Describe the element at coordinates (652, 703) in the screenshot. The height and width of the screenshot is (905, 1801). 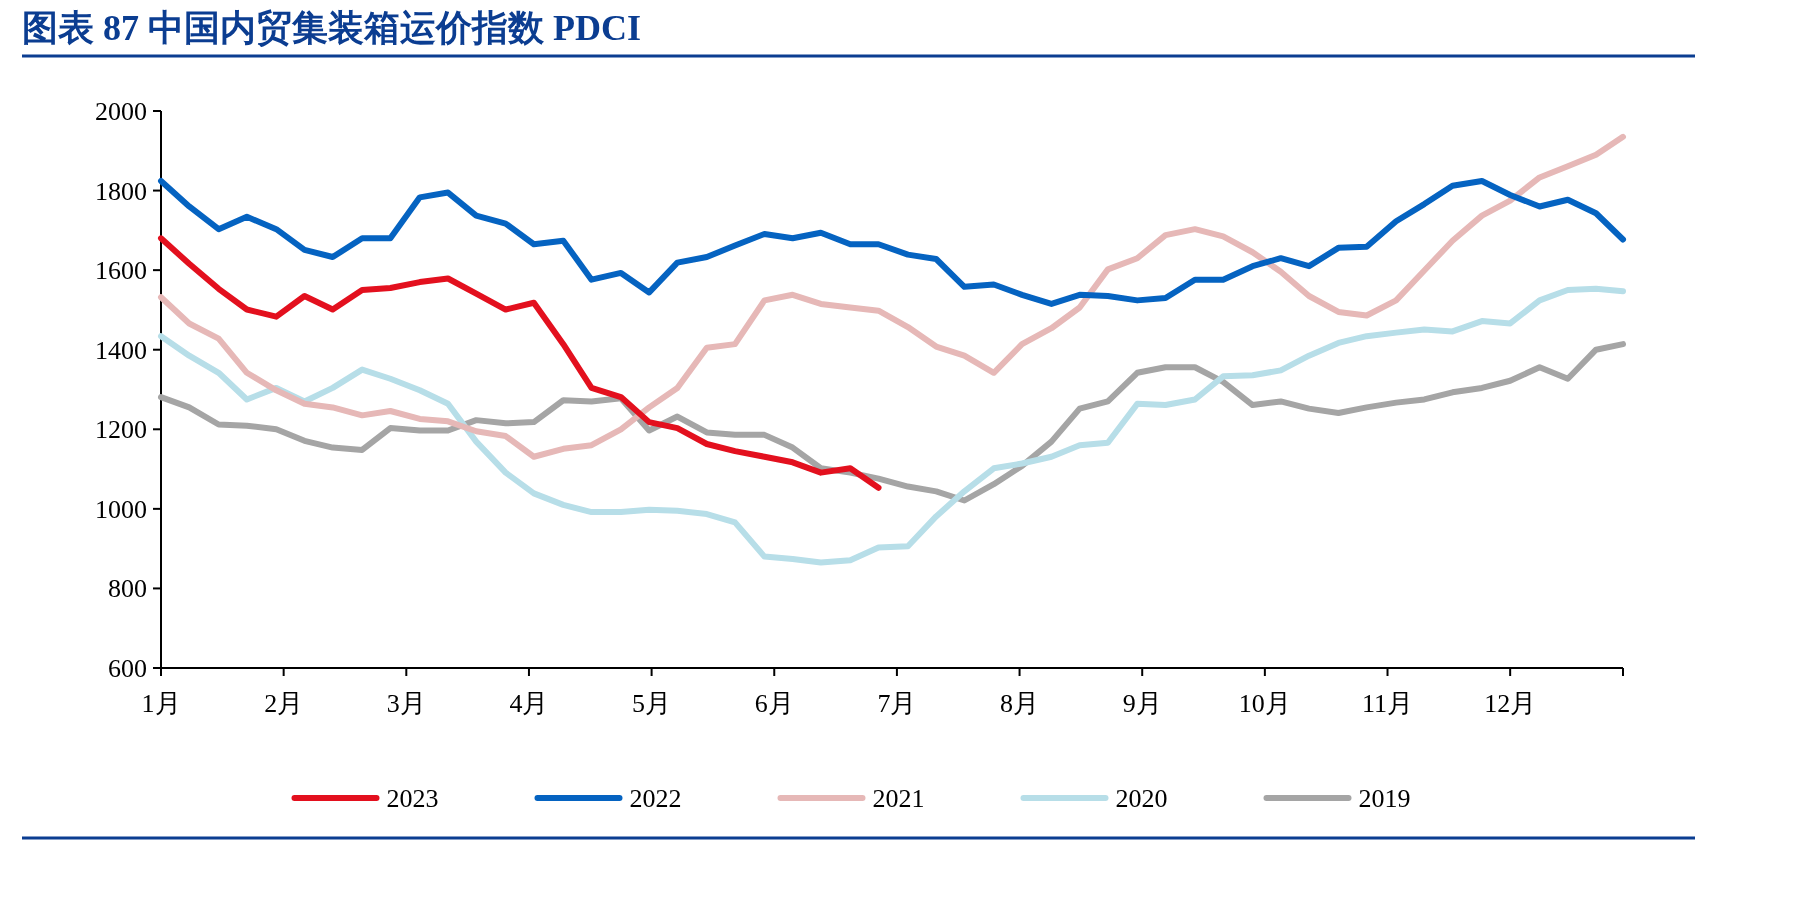
I see `x-tick-label: 5月` at that location.